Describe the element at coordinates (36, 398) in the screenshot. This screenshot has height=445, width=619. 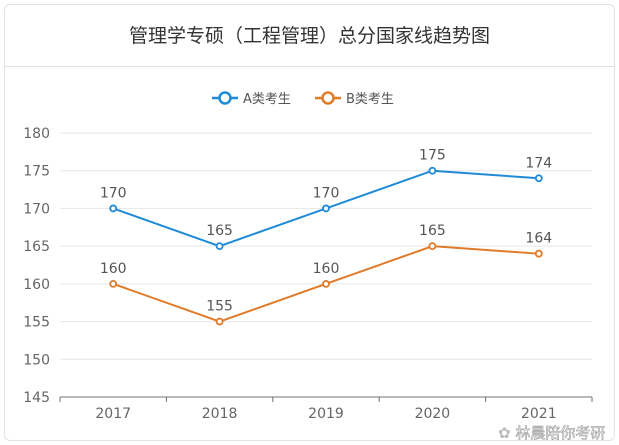
I see `y-tick-label: 145` at that location.